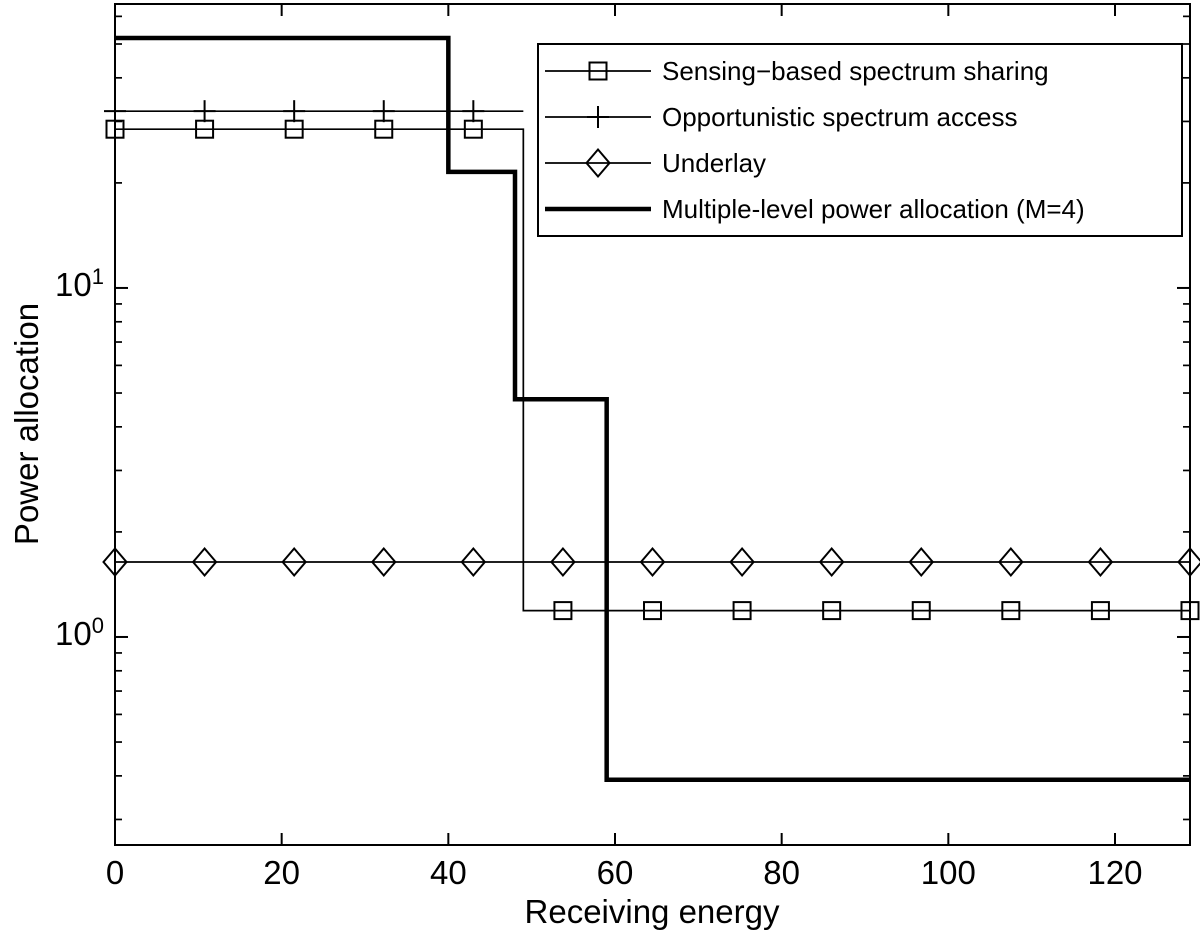 Image resolution: width=1200 pixels, height=934 pixels. Describe the element at coordinates (652, 911) in the screenshot. I see `x-axis-label: Receiving energy` at that location.